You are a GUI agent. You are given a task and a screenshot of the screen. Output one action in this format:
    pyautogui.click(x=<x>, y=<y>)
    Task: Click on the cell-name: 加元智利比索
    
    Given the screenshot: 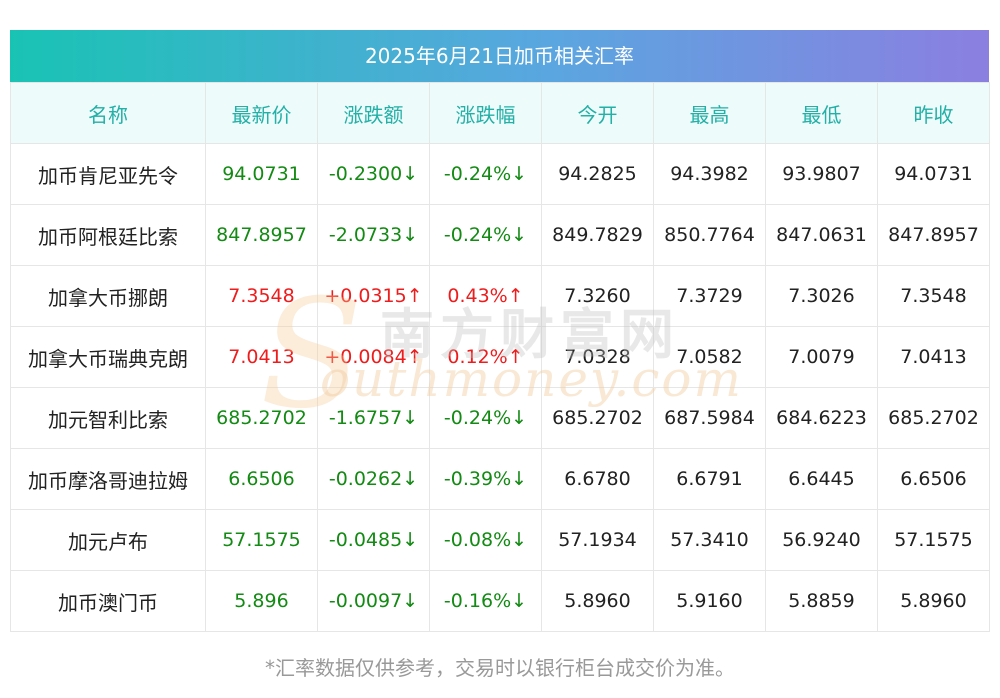 What is the action you would take?
    pyautogui.click(x=108, y=418)
    